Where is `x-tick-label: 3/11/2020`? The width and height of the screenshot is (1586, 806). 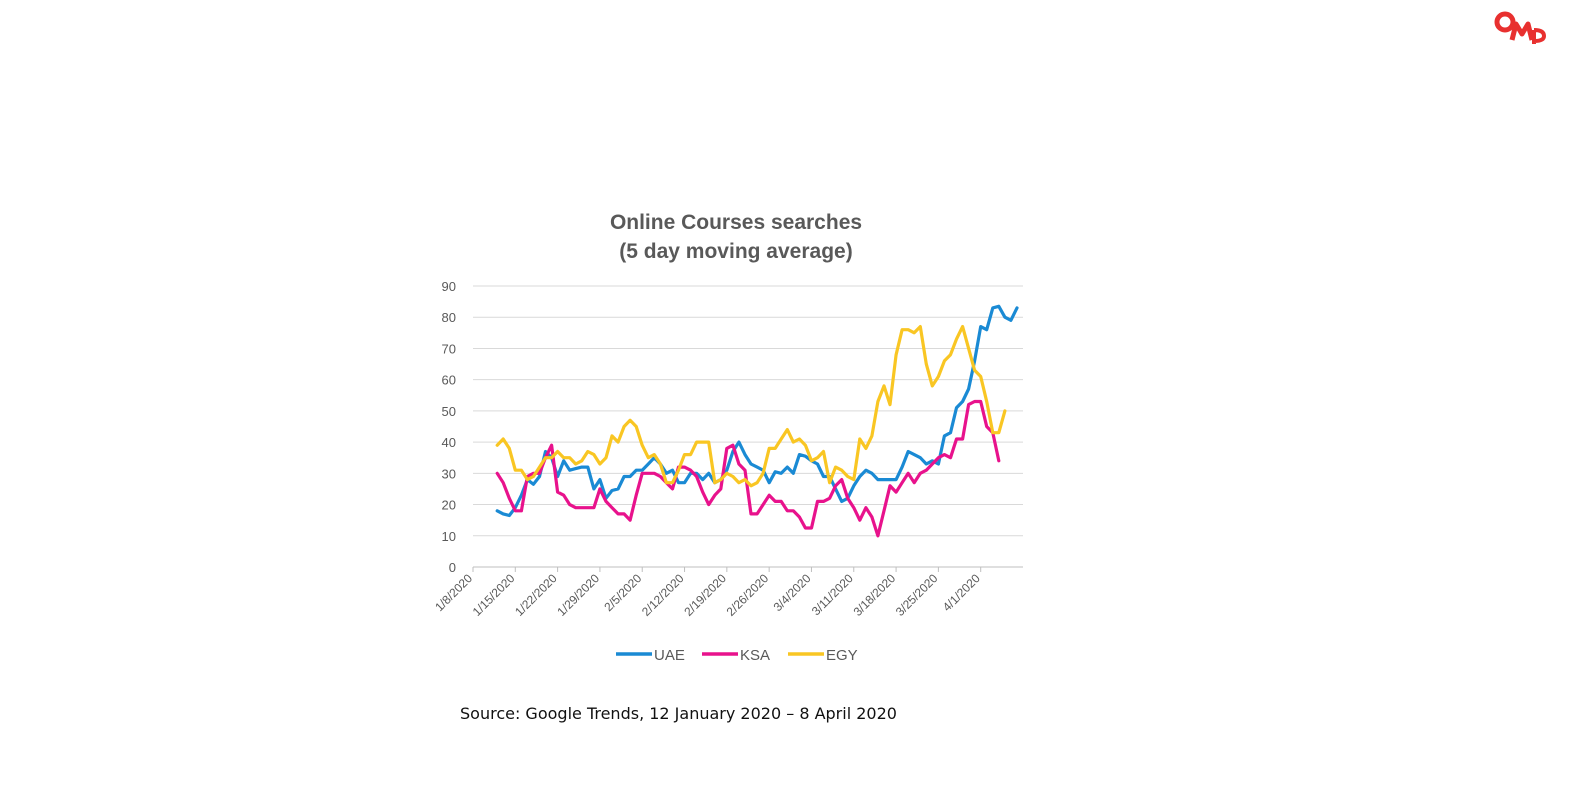 x-tick-label: 3/11/2020 is located at coordinates (832, 594).